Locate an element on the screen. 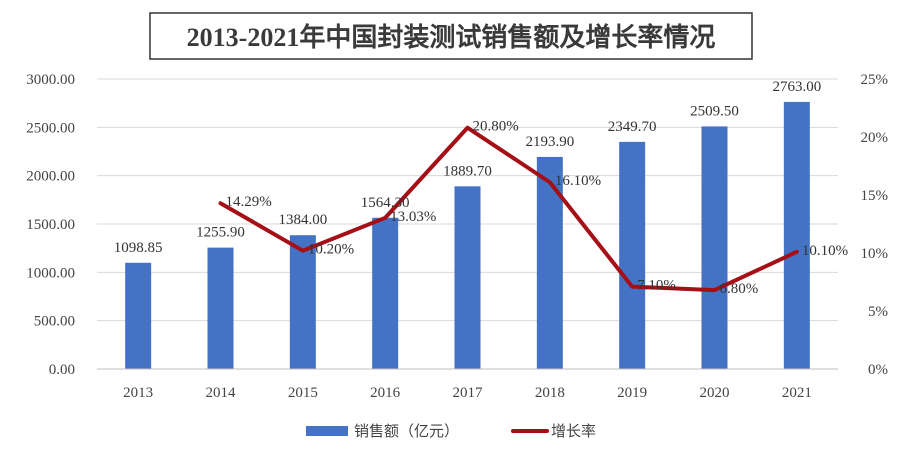  legend-line-label: 增长率 is located at coordinates (573, 431).